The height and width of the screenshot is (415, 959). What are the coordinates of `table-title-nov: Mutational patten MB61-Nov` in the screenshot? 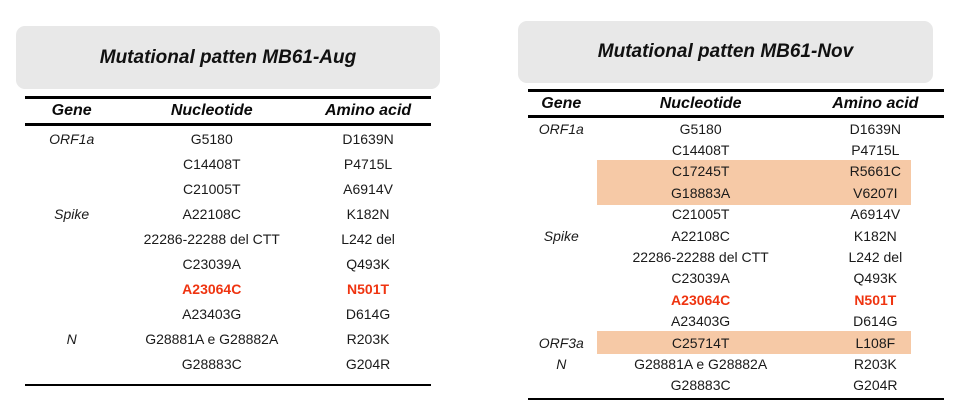 It's located at (725, 51).